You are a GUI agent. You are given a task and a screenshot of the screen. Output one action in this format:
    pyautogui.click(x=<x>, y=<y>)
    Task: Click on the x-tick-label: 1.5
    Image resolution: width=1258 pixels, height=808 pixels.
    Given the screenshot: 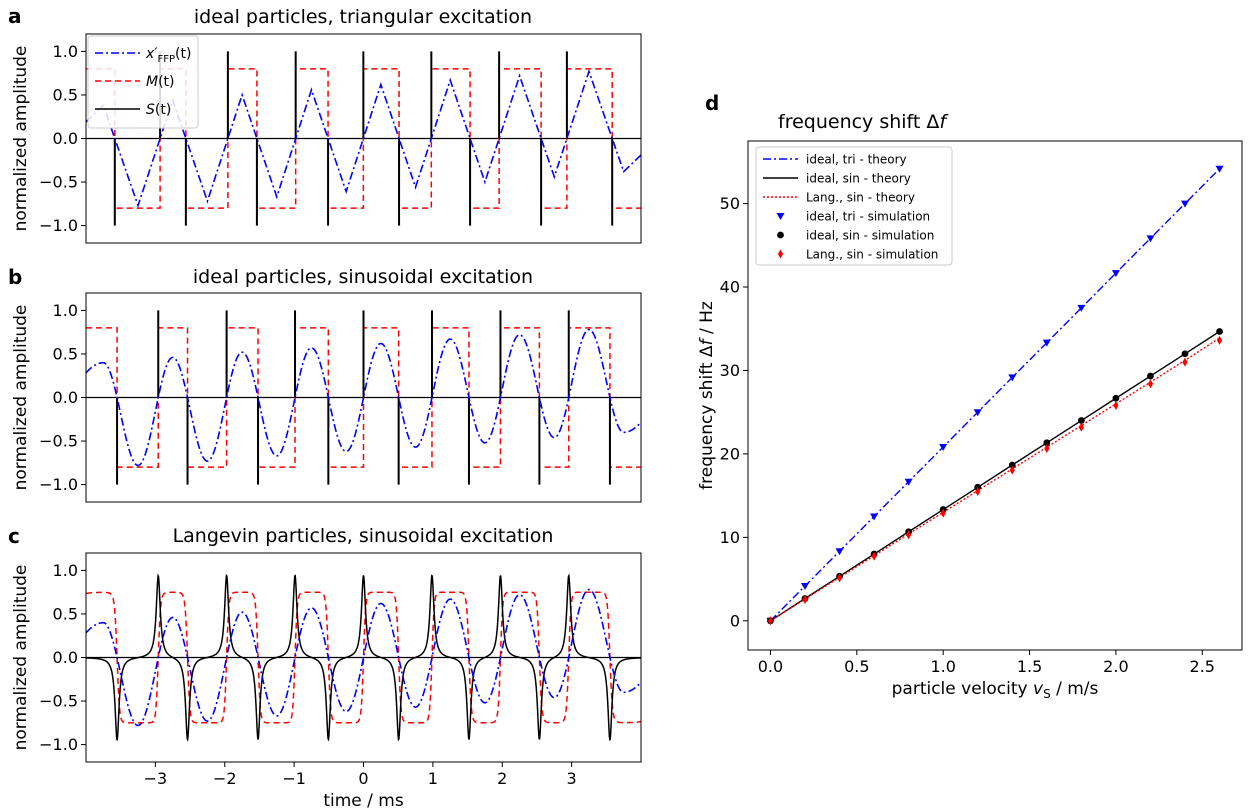 What is the action you would take?
    pyautogui.click(x=1029, y=666)
    